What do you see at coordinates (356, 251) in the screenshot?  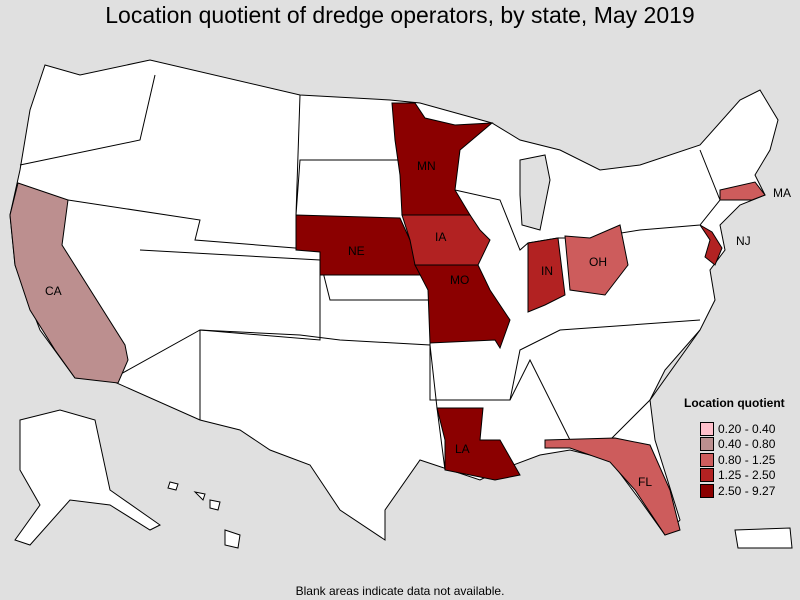 I see `state-label-ne: NE` at bounding box center [356, 251].